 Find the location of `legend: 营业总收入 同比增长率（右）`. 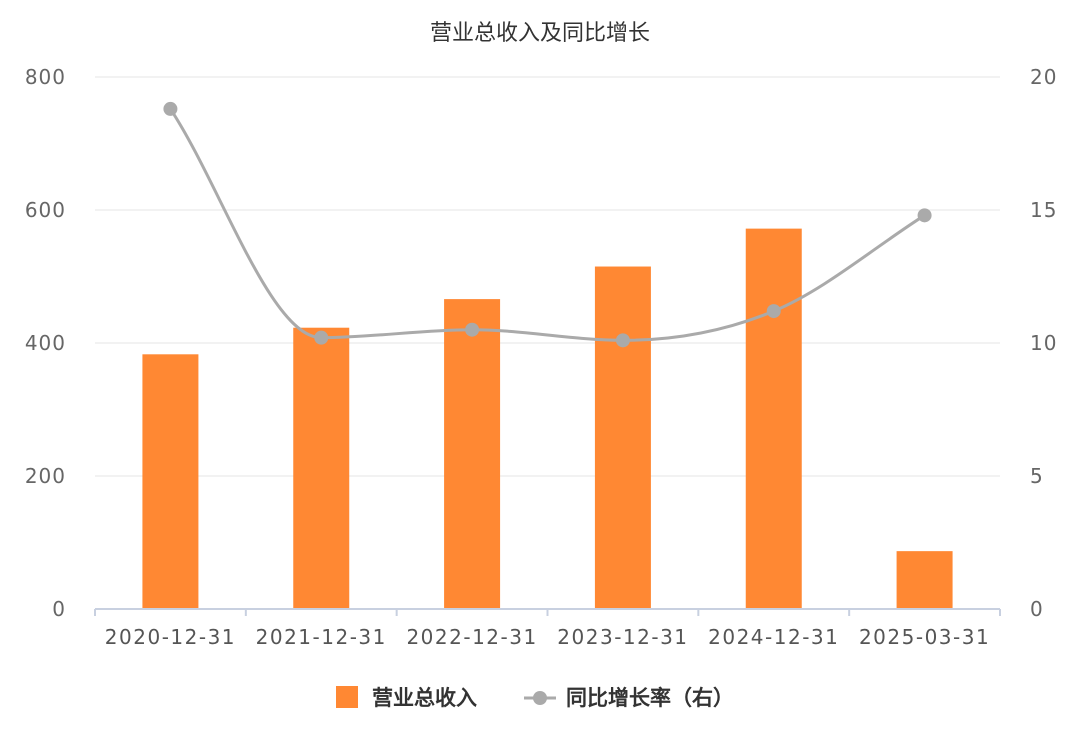

legend: 营业总收入 同比增长率（右） is located at coordinates (535, 698).